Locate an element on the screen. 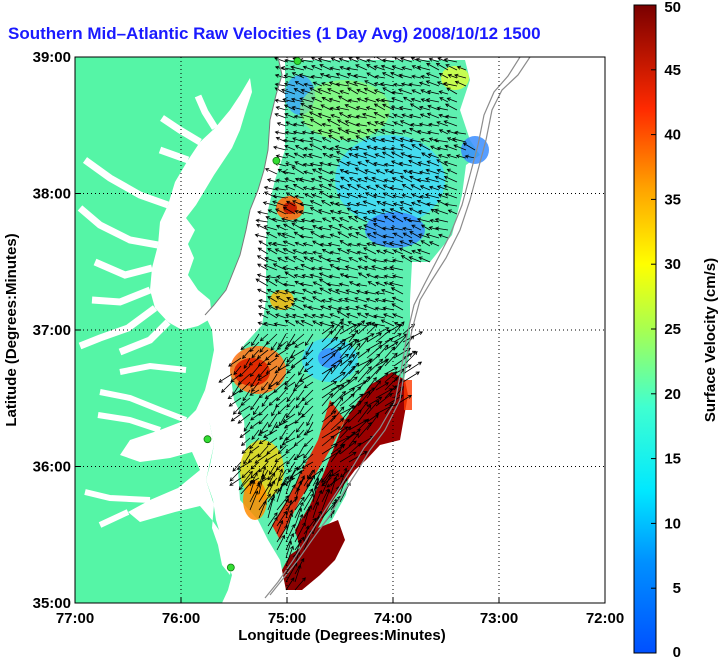  colorbar-tick-label: 30 is located at coordinates (672, 264).